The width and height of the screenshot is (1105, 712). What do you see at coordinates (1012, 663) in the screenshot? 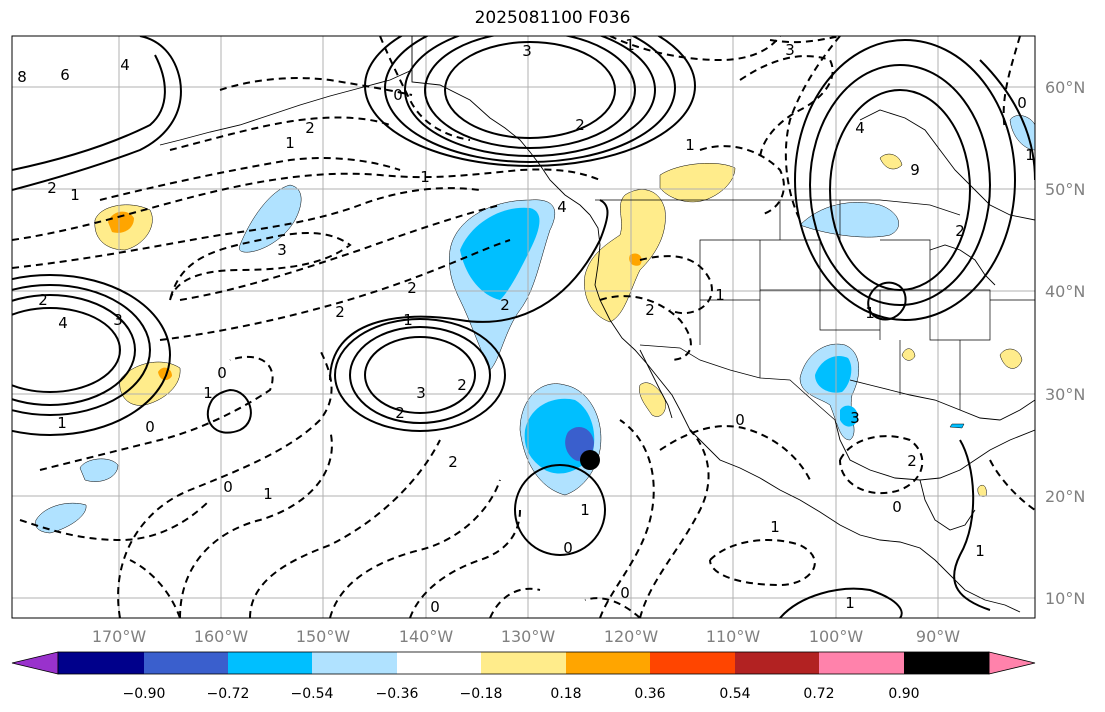
I see `colorbar-extend-high` at bounding box center [1012, 663].